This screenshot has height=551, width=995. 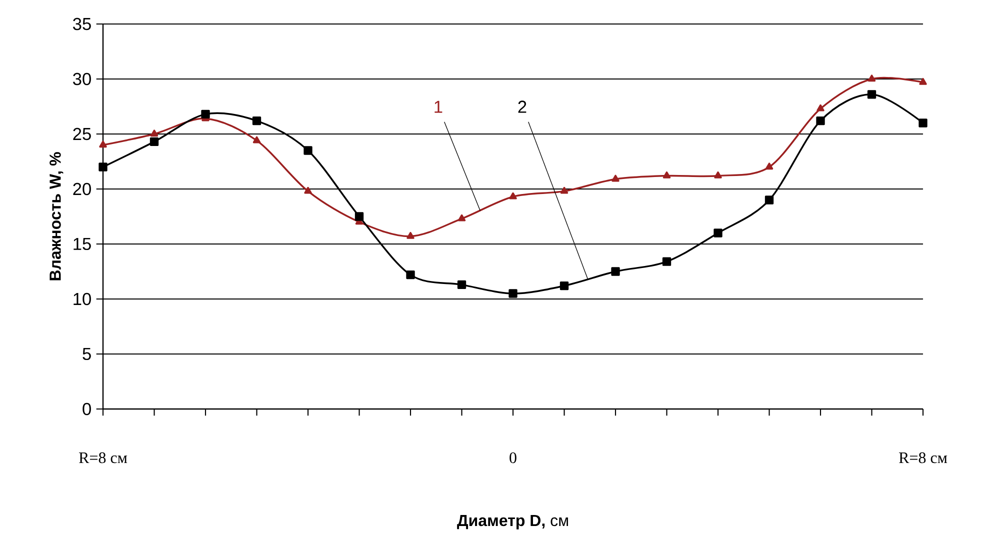 I want to click on x-axis-title: Диаметр D, см, so click(x=512, y=522).